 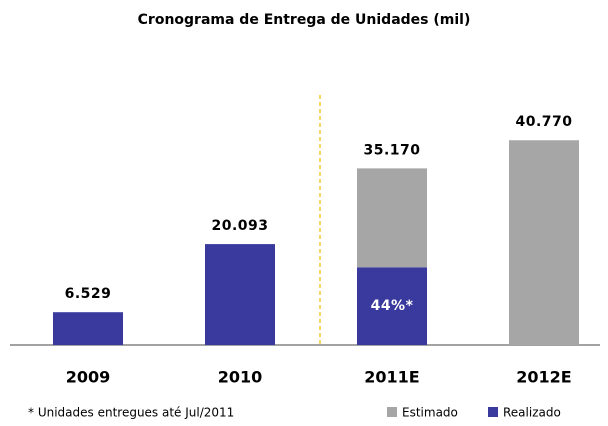 I want to click on legend-label: Estimado, so click(x=430, y=413).